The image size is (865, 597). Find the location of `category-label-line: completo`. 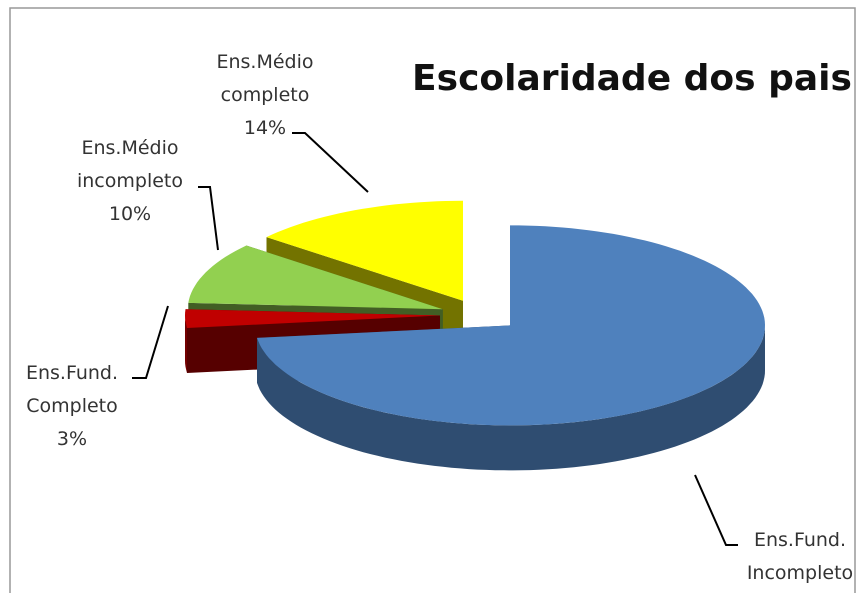

category-label-line: completo is located at coordinates (265, 95).